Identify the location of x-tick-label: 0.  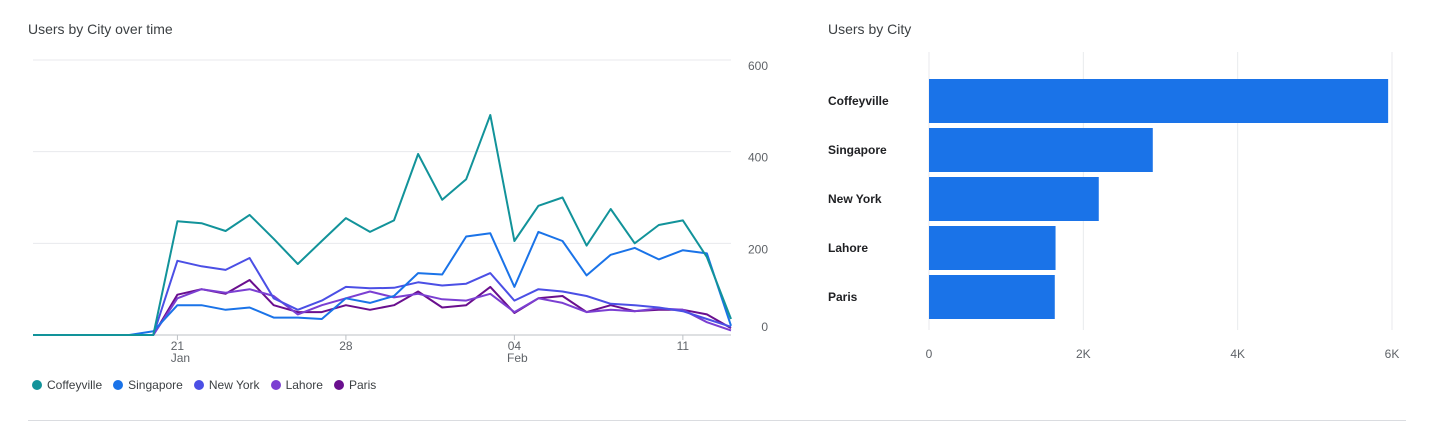
(929, 354).